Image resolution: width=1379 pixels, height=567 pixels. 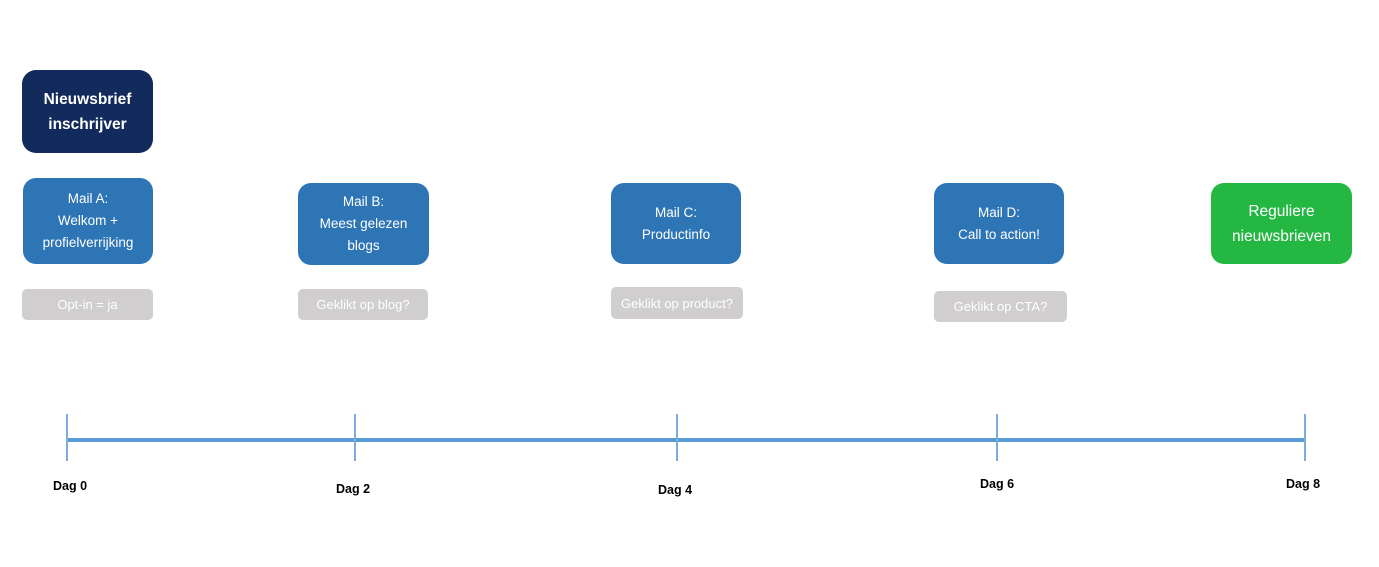 What do you see at coordinates (88, 221) in the screenshot?
I see `mail-a-node: Mail A: Welkom + profielverrijking` at bounding box center [88, 221].